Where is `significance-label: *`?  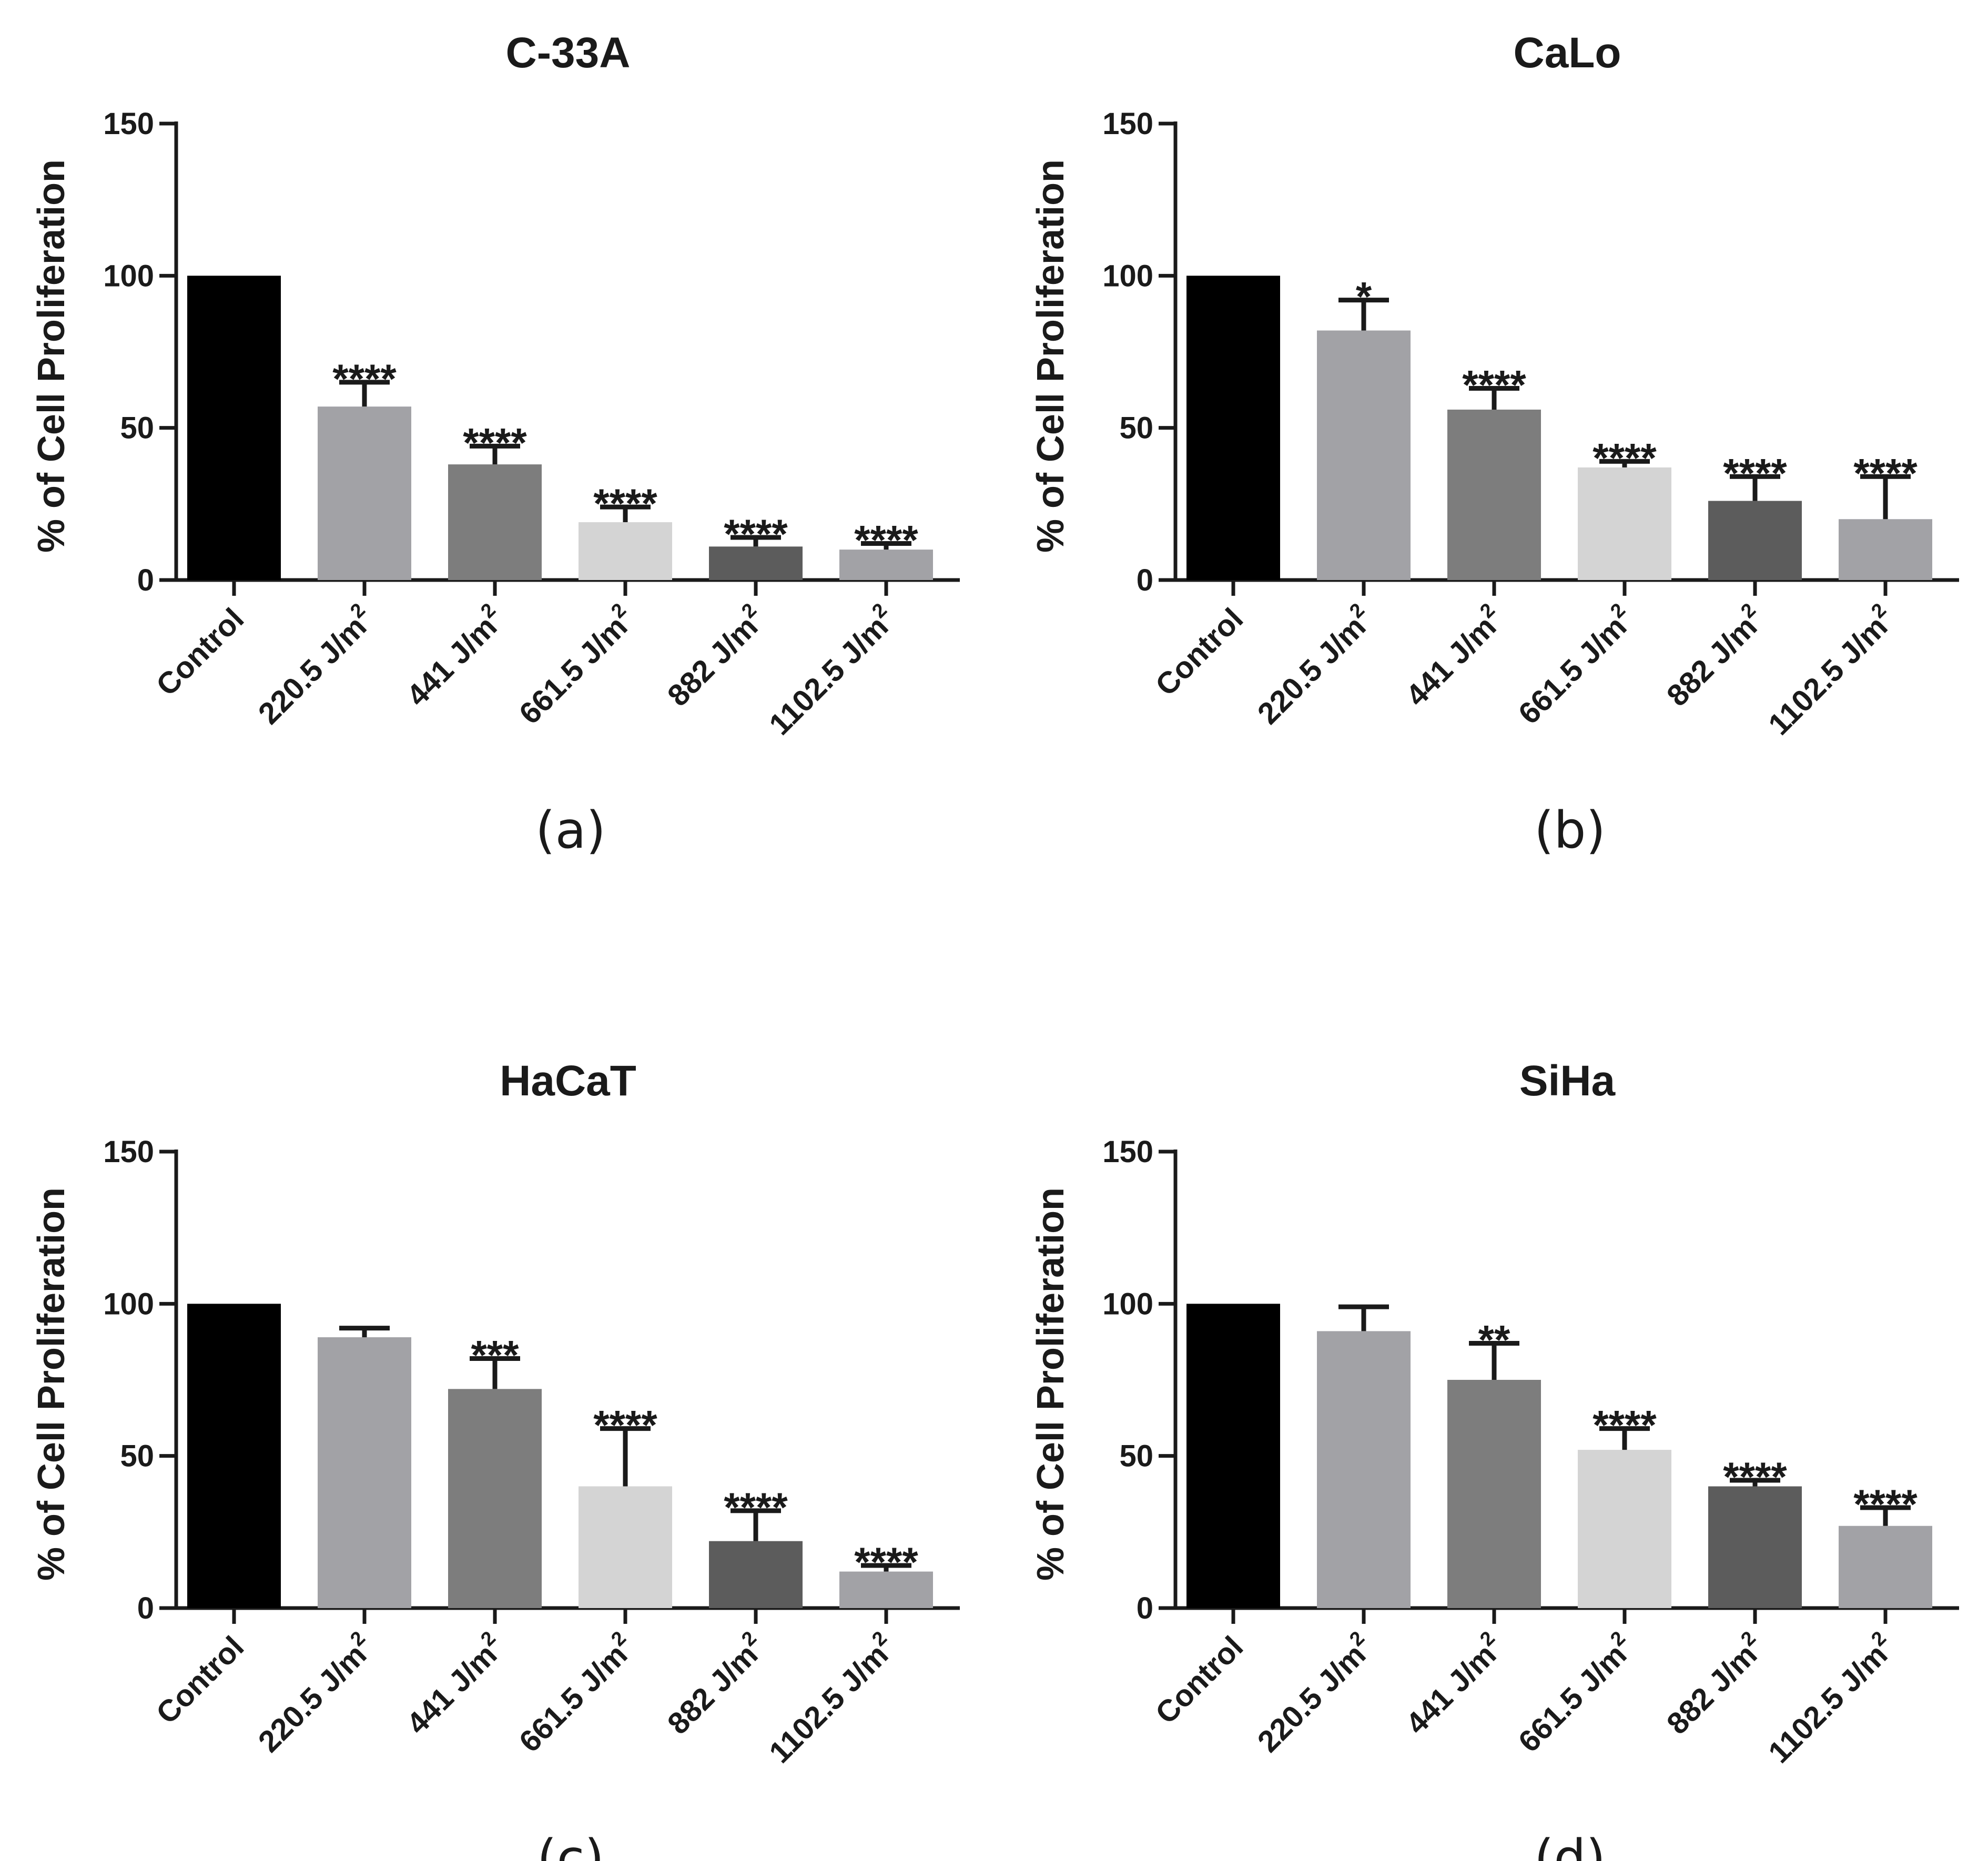 significance-label: * is located at coordinates (1364, 297).